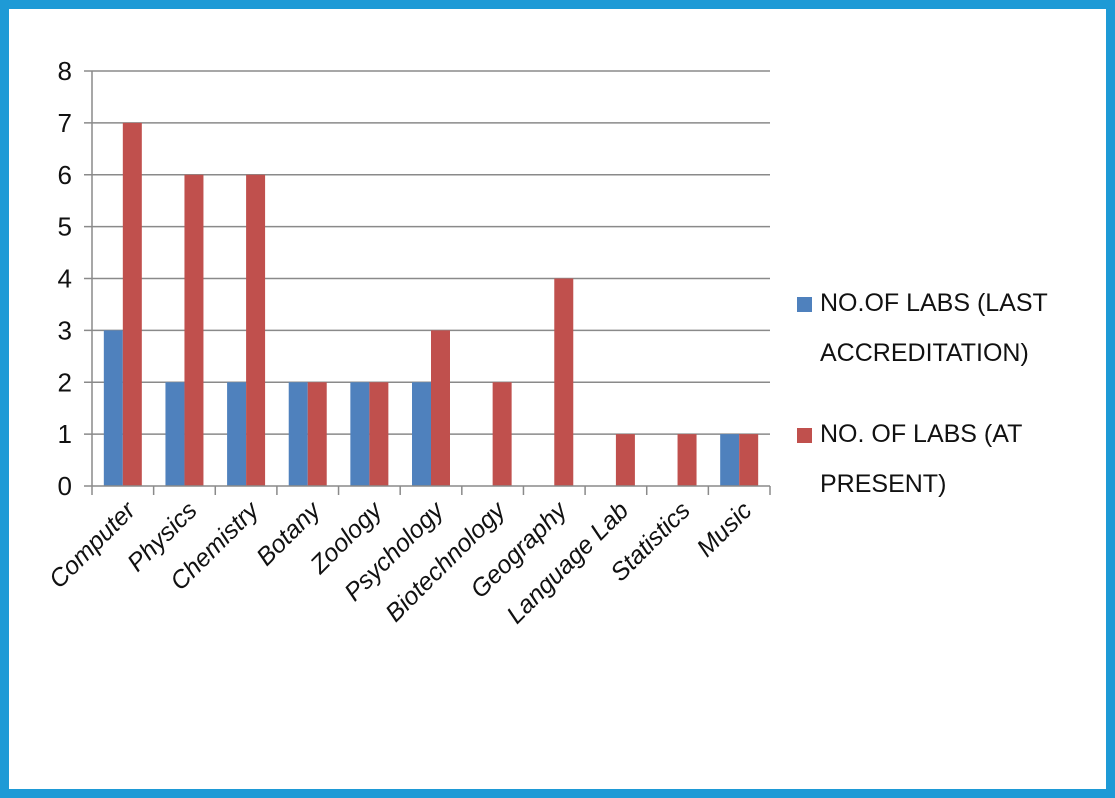 This screenshot has width=1115, height=798. What do you see at coordinates (924, 353) in the screenshot?
I see `legend-label: ACCREDITATION)` at bounding box center [924, 353].